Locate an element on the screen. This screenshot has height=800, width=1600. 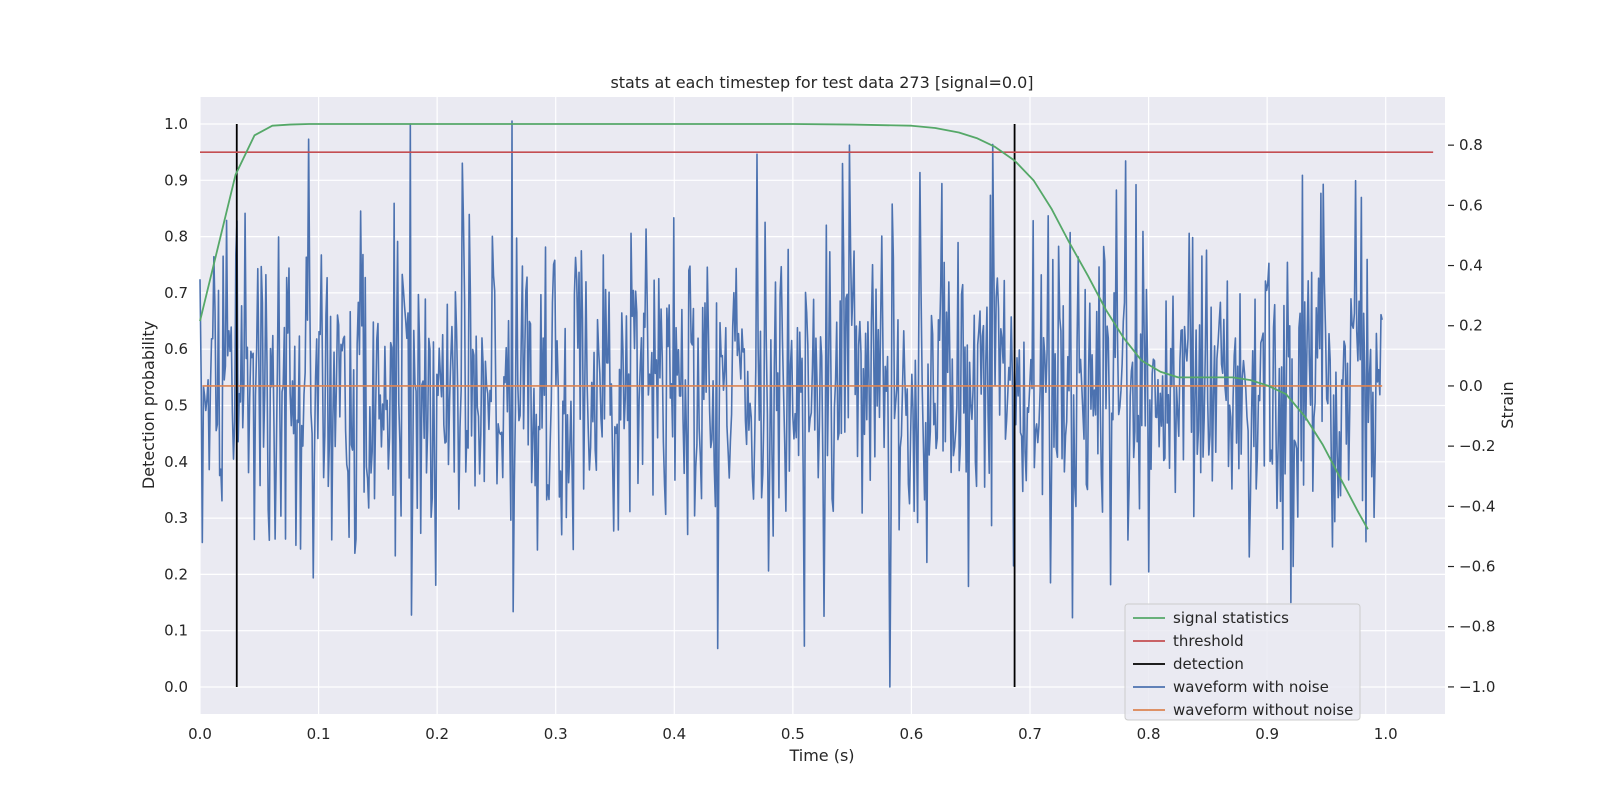
x-tick-label: 0.4 is located at coordinates (674, 734).